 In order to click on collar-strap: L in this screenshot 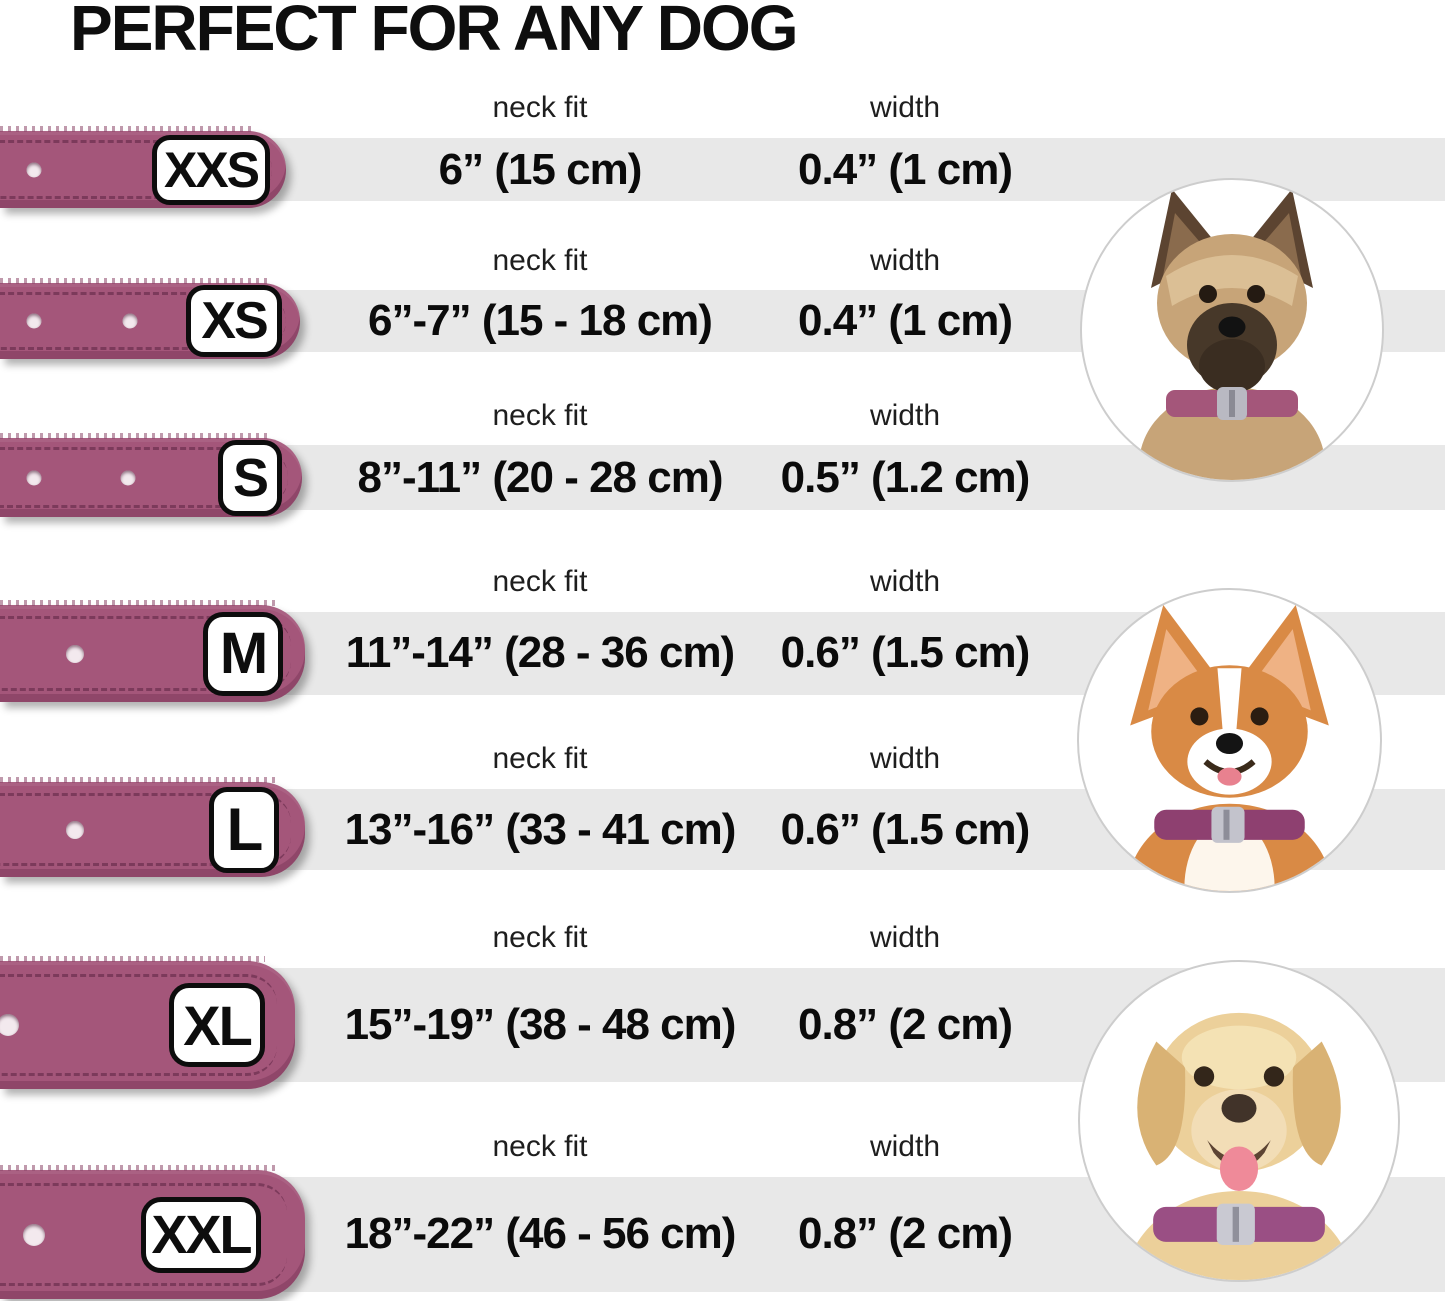, I will do `click(152, 827)`.